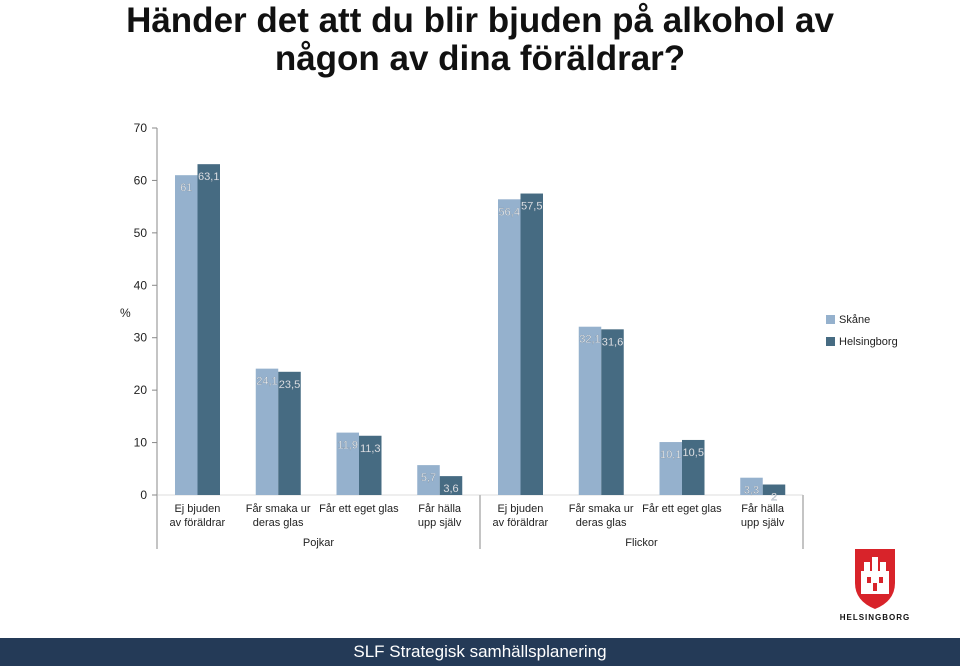  I want to click on group-label: Flickor, so click(641, 543).